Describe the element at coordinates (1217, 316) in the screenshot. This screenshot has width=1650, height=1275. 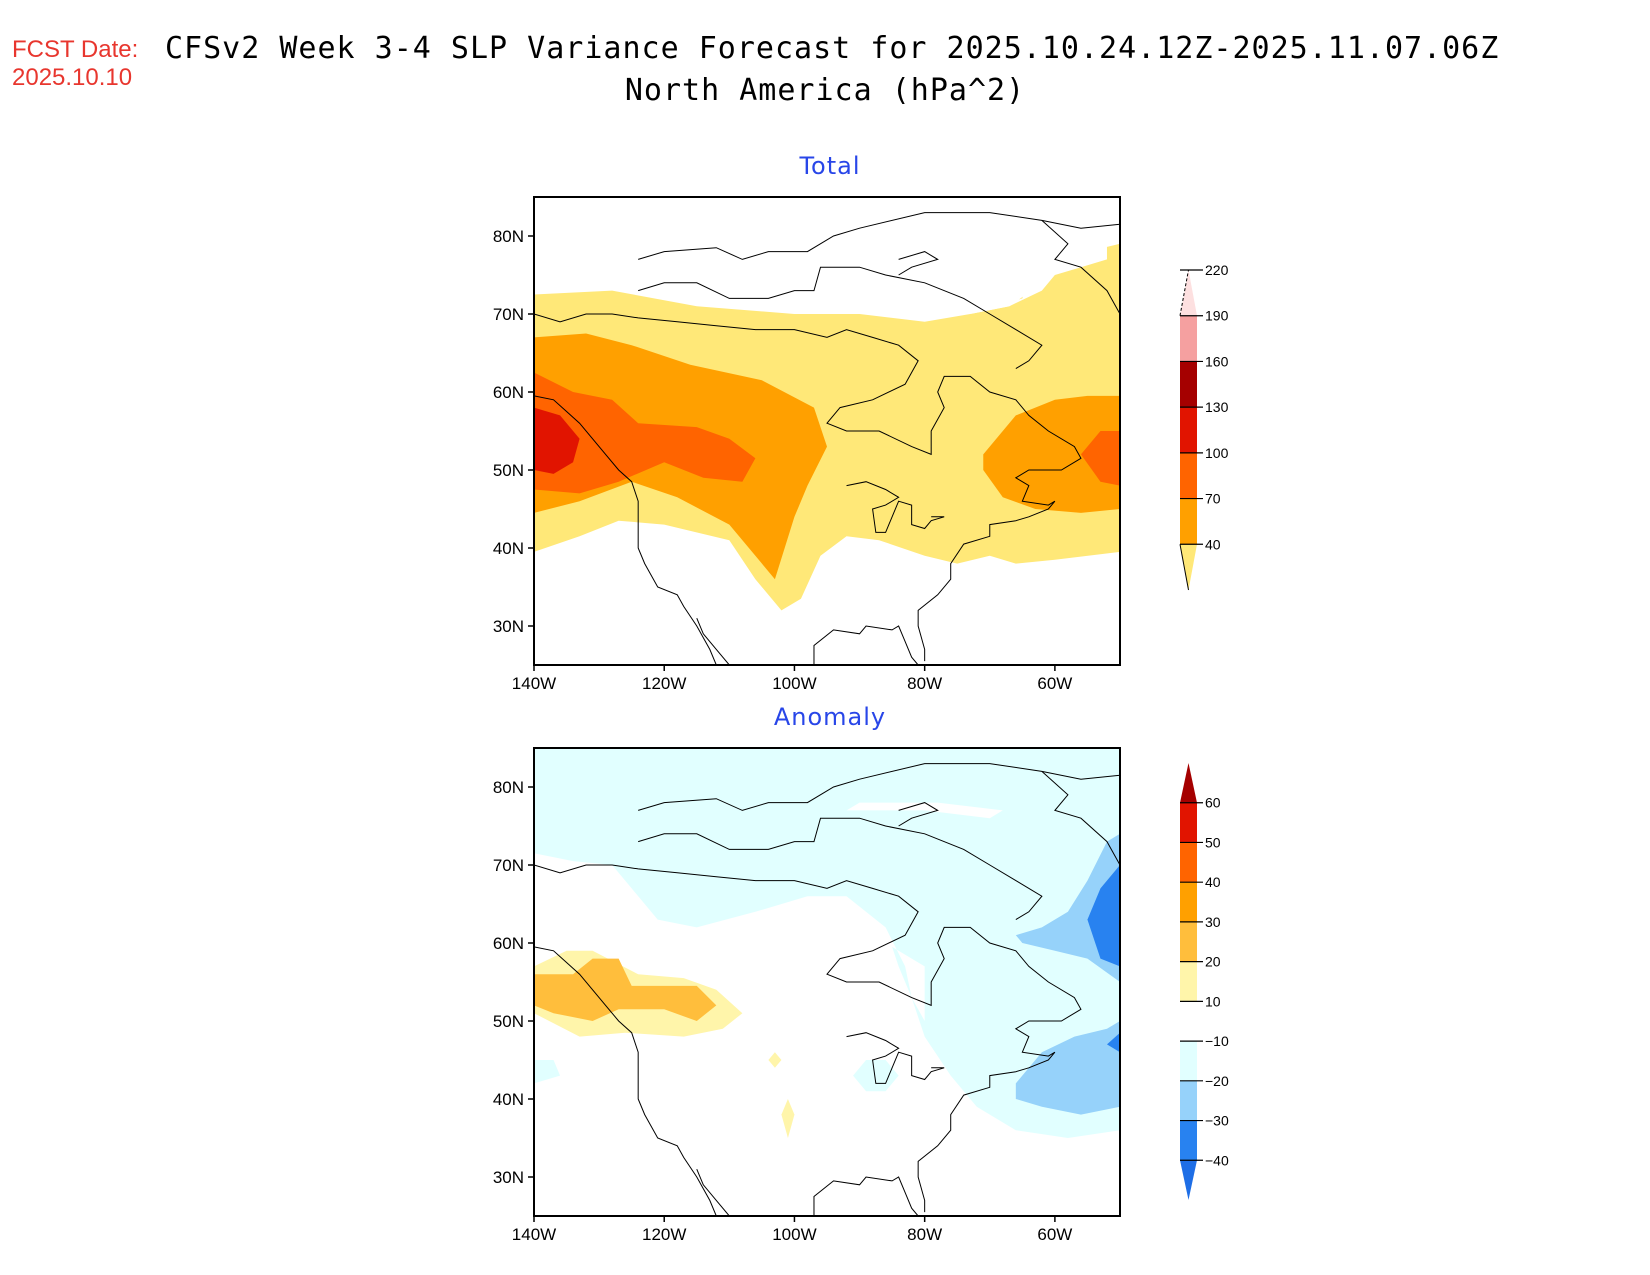
I see `colorbar-label: 190` at that location.